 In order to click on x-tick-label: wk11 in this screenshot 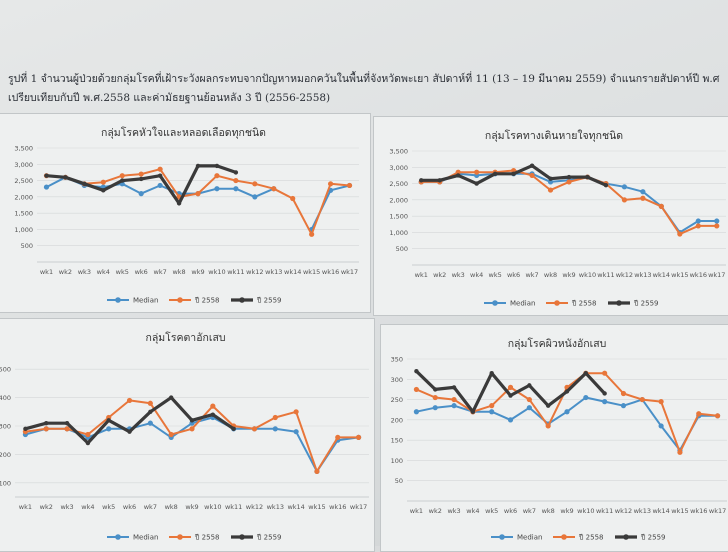, I will do `click(233, 507)`.